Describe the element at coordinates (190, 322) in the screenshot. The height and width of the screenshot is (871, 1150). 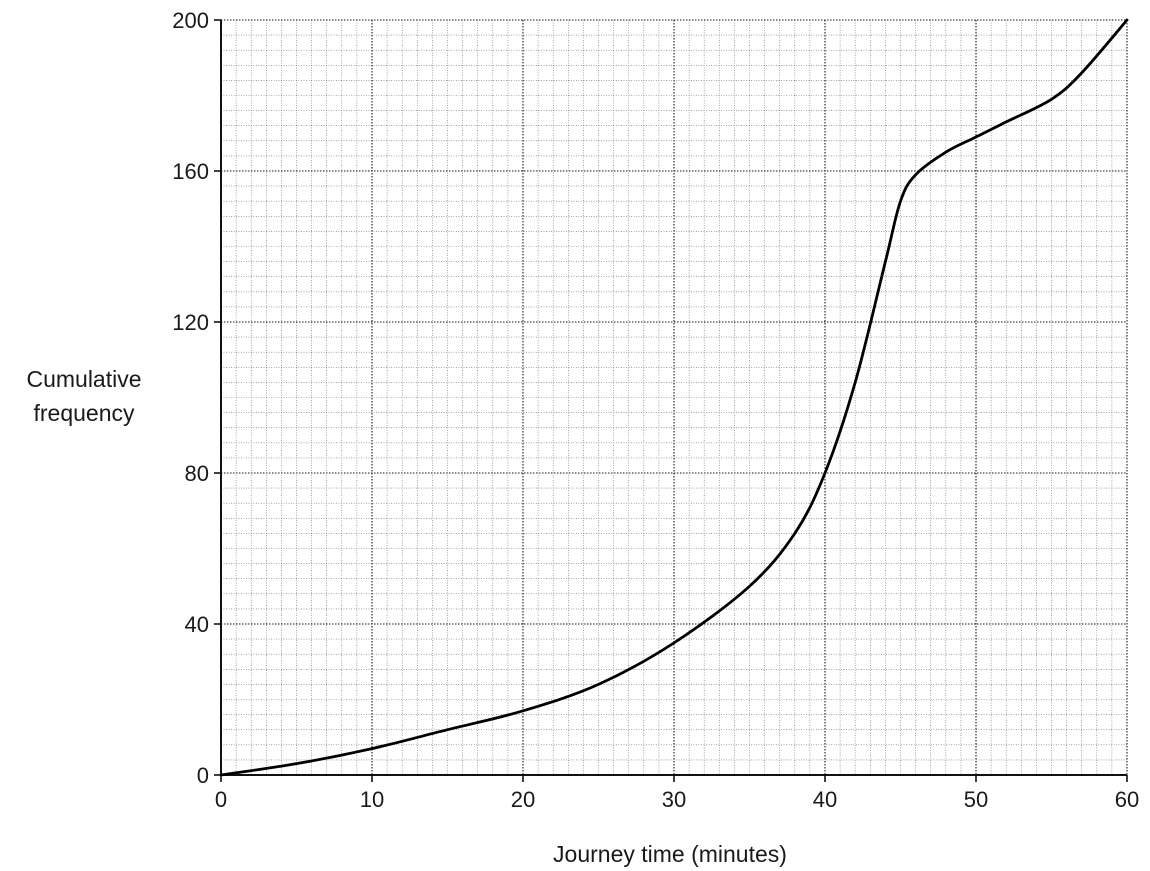
I see `y-tick-label: 120` at that location.